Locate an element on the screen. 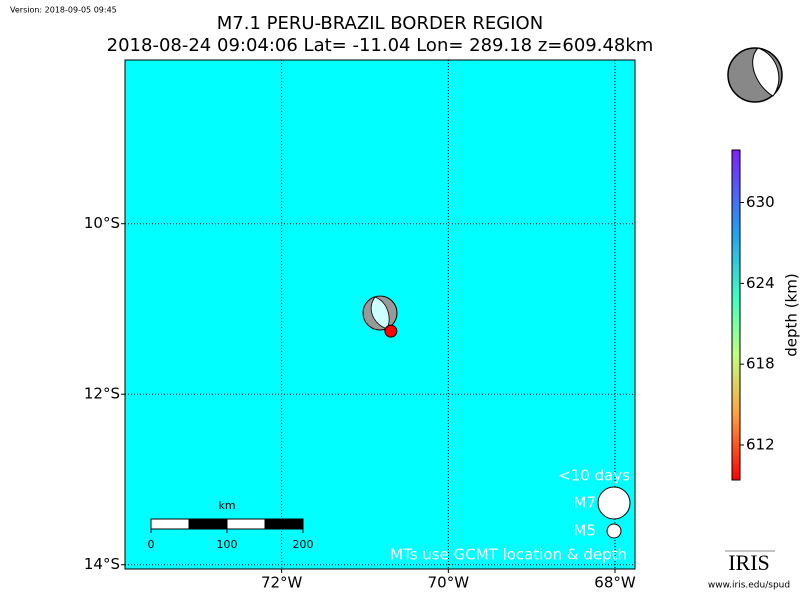 Image resolution: width=800 pixels, height=600 pixels. y-tick-label: 14°S is located at coordinates (102, 564).